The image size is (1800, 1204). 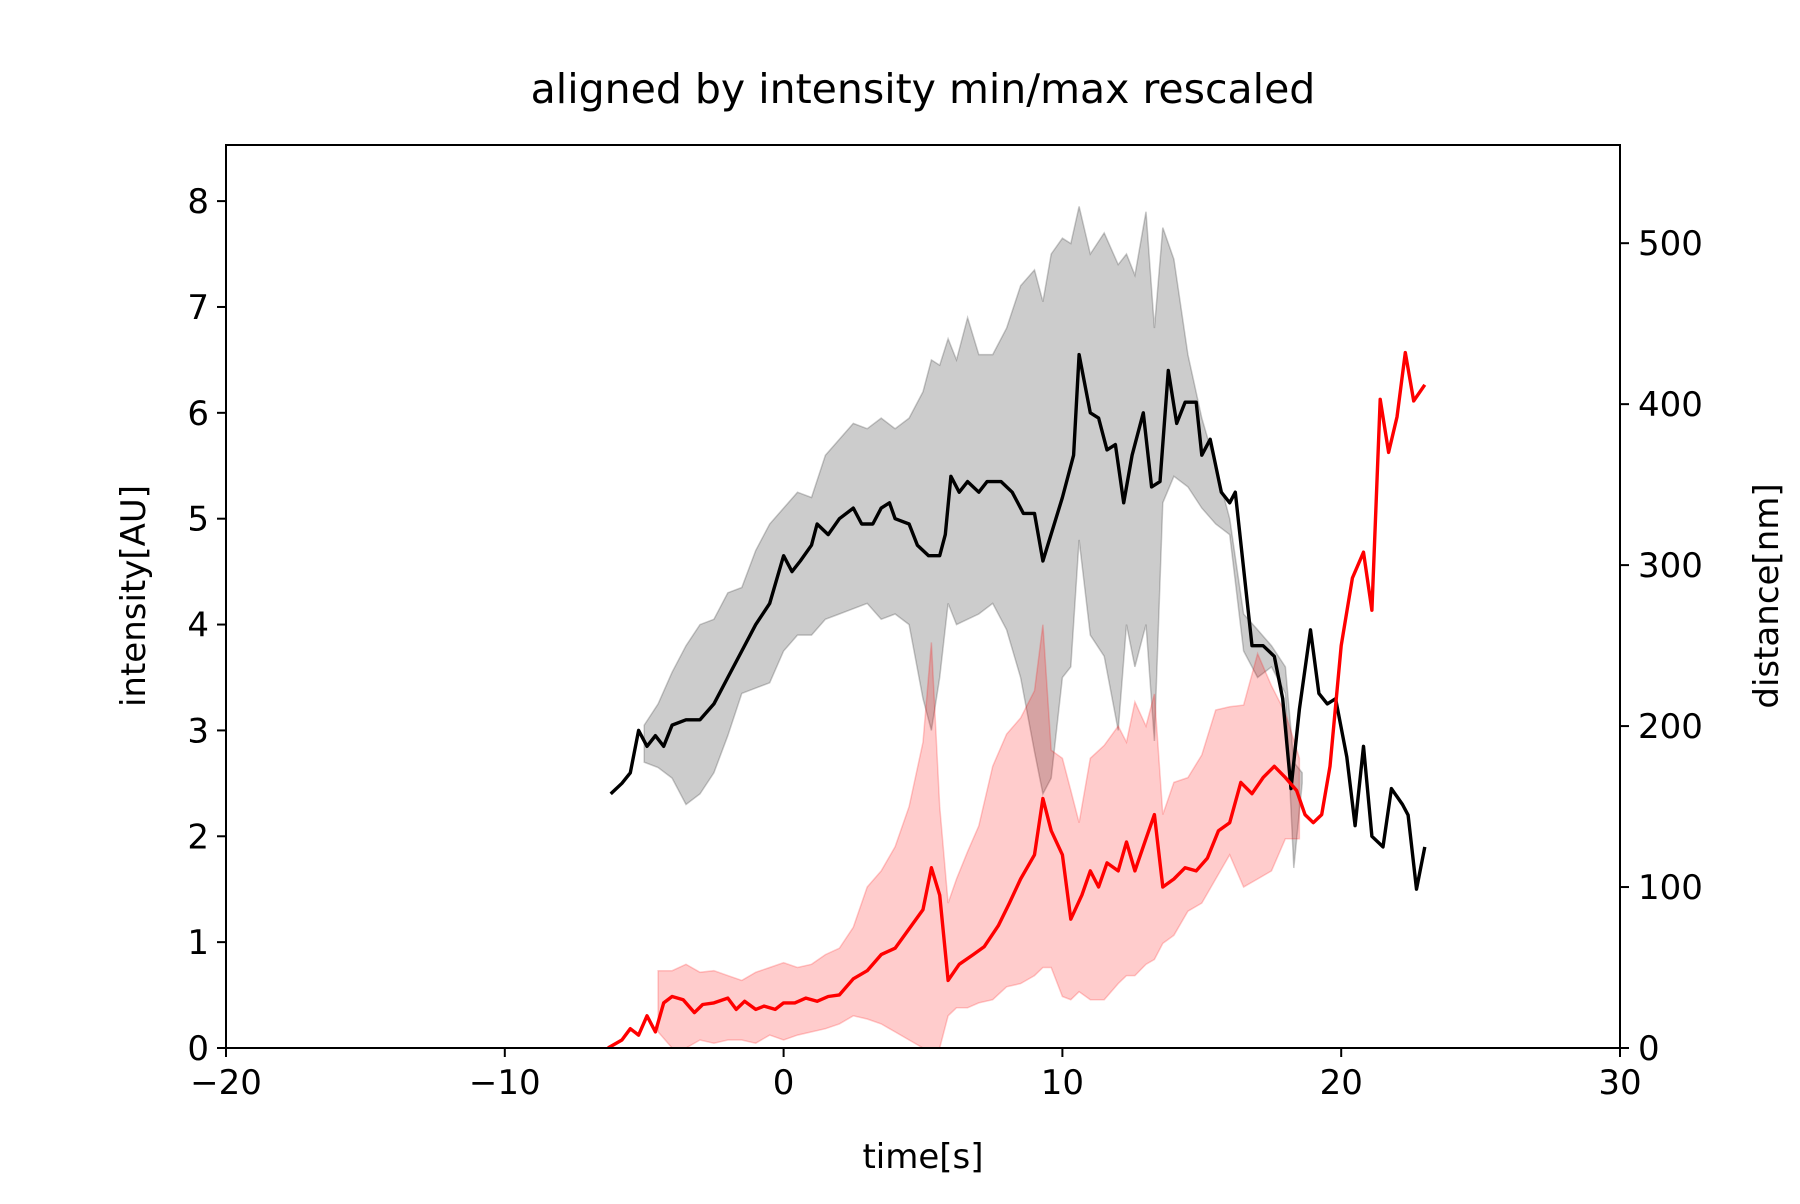 What do you see at coordinates (923, 89) in the screenshot?
I see `chart-title: aligned by intensity min/max rescaled` at bounding box center [923, 89].